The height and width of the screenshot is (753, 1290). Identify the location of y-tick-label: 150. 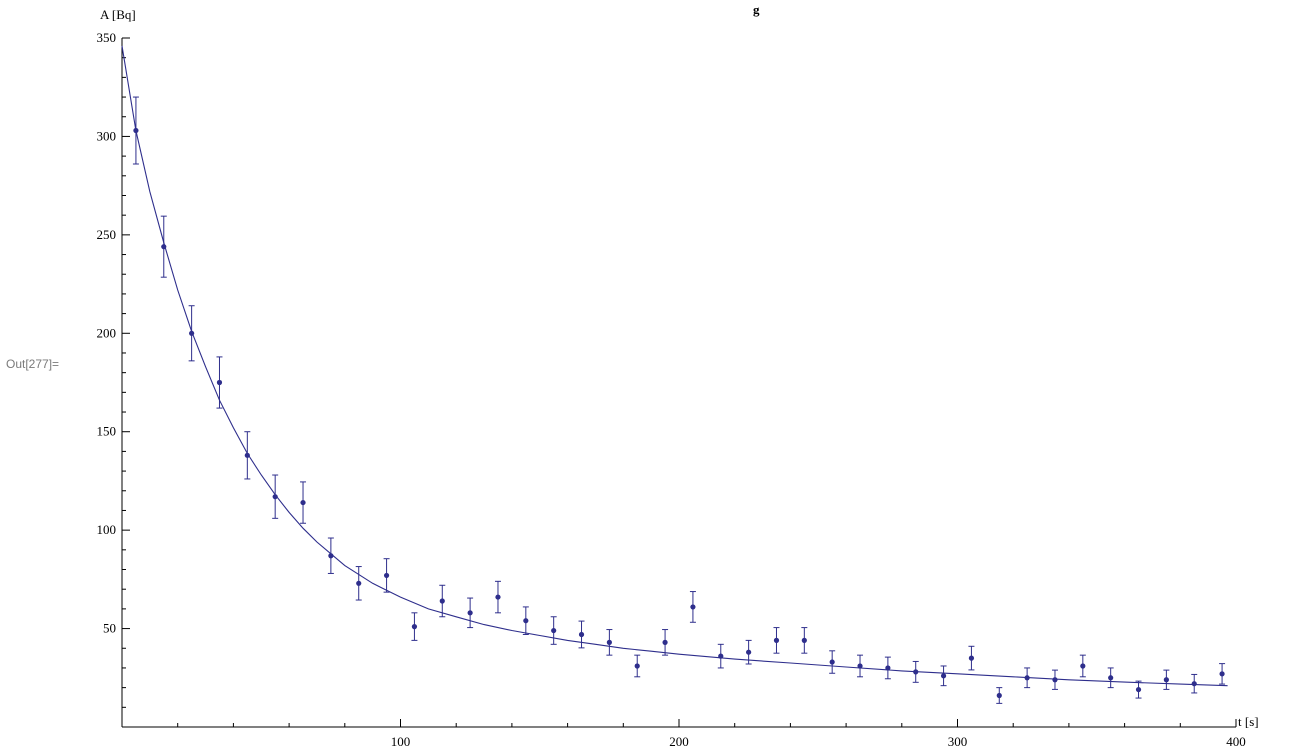
(107, 431).